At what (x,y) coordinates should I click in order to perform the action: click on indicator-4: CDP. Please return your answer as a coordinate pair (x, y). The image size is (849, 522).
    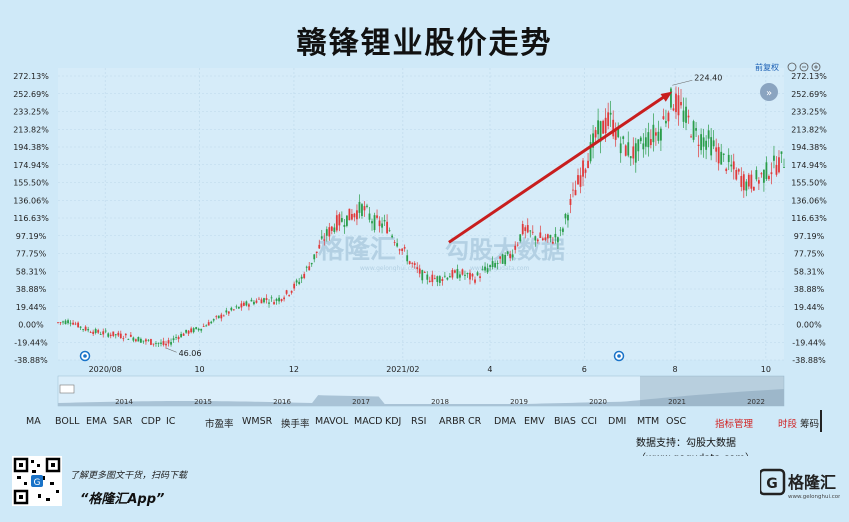
    Looking at the image, I should click on (151, 421).